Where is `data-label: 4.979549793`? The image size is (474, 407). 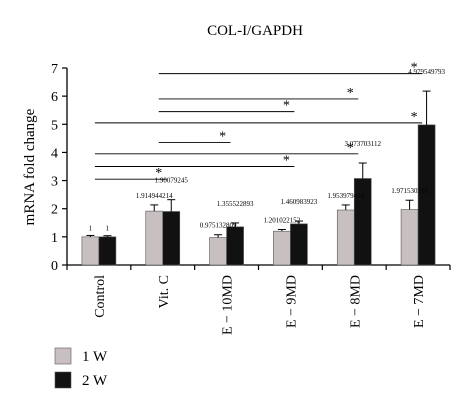
data-label: 4.979549793 is located at coordinates (426, 72).